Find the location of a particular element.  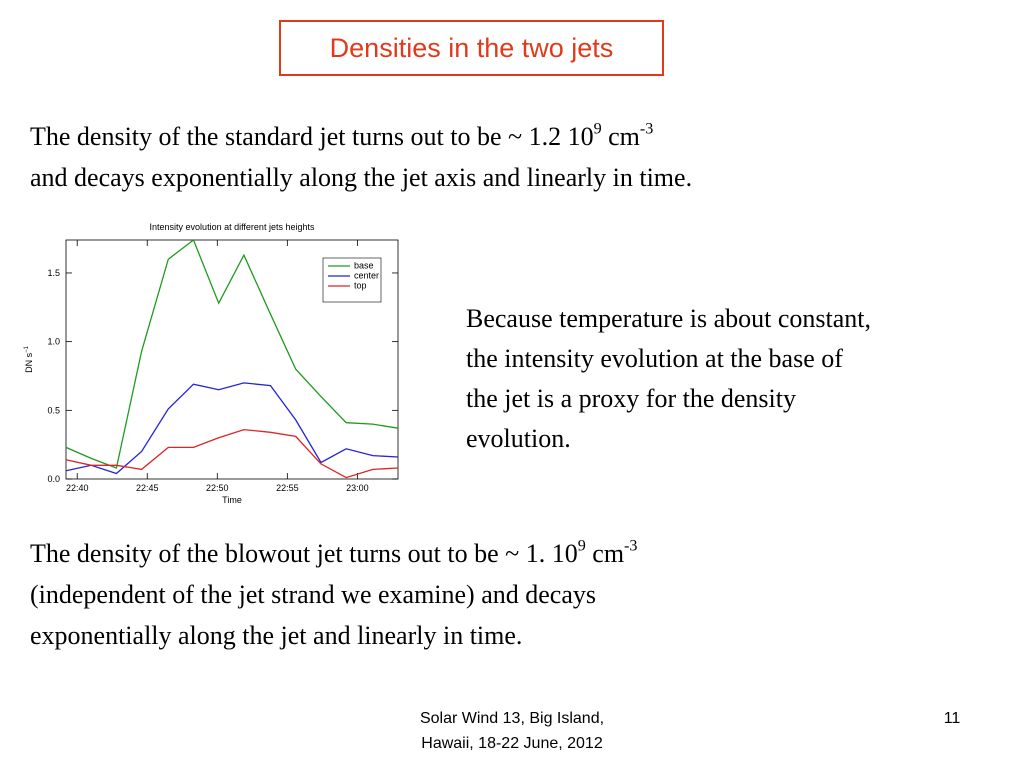

x-tick-label: 22:50 is located at coordinates (217, 488).